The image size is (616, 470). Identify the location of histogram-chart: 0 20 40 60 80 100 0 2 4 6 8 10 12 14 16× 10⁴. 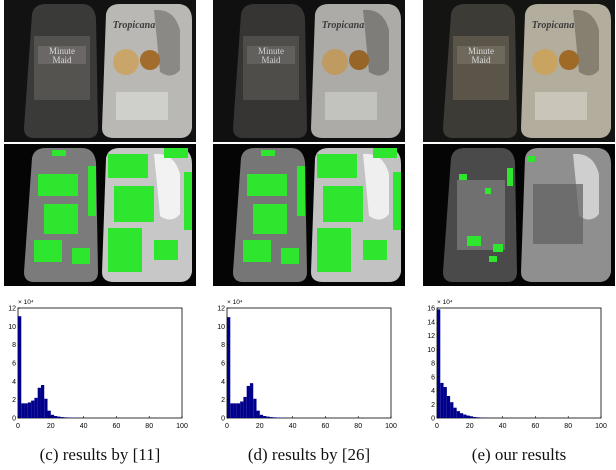
(517, 364).